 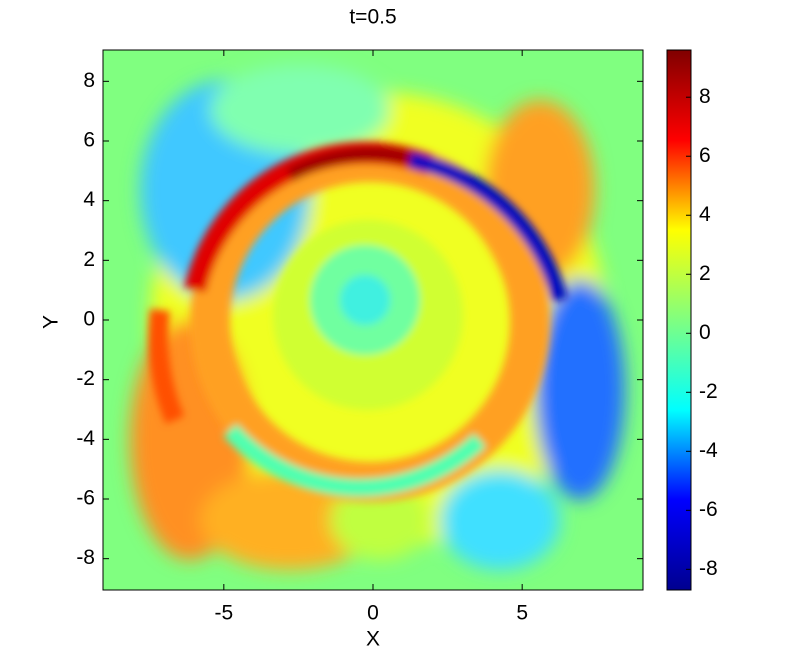 What do you see at coordinates (705, 155) in the screenshot?
I see `colorbar-tick-label: 6` at bounding box center [705, 155].